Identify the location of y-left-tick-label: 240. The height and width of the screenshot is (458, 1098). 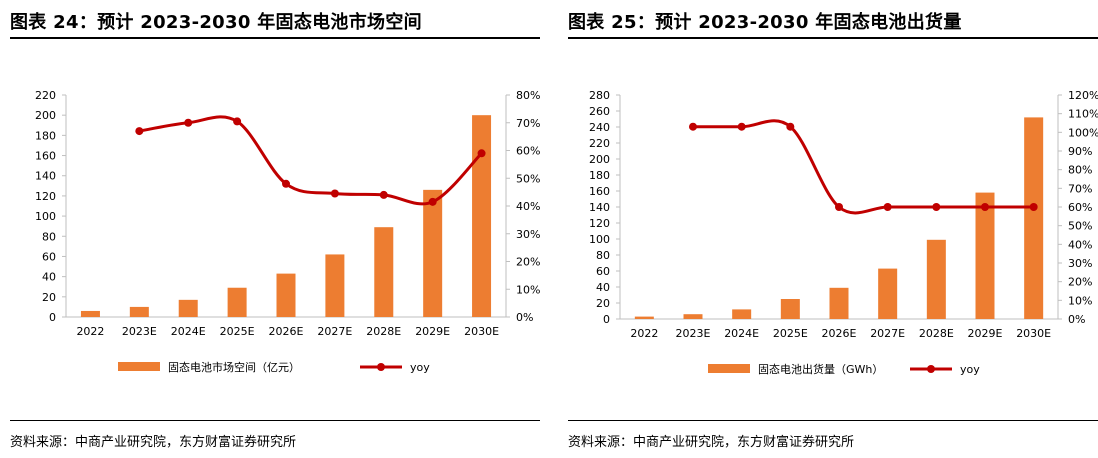
(599, 127).